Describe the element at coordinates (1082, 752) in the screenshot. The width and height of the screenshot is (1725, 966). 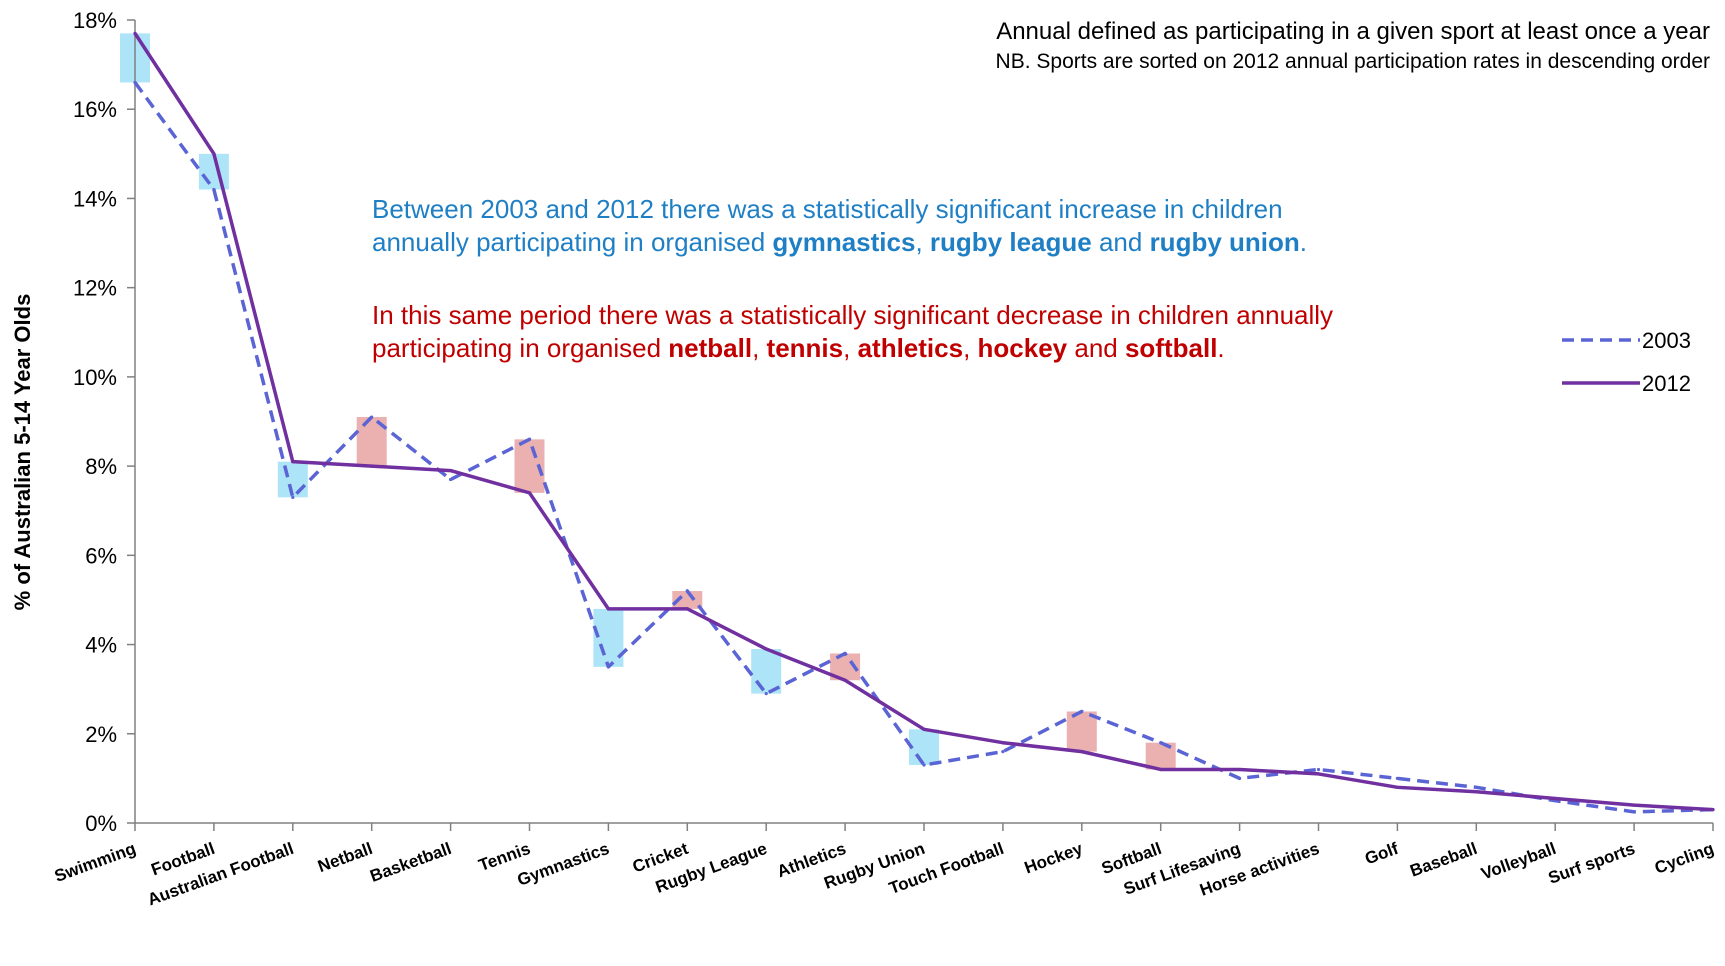
I see `point-2012-hockey` at that location.